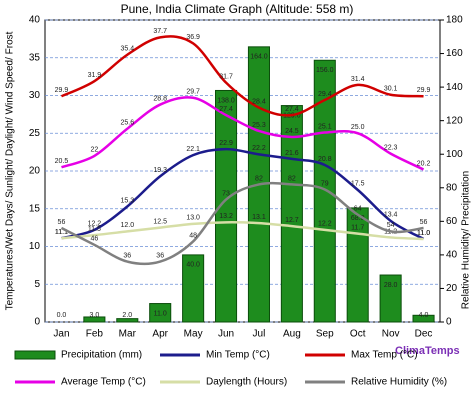  What do you see at coordinates (128, 334) in the screenshot?
I see `x-tick-label: Mar` at bounding box center [128, 334].